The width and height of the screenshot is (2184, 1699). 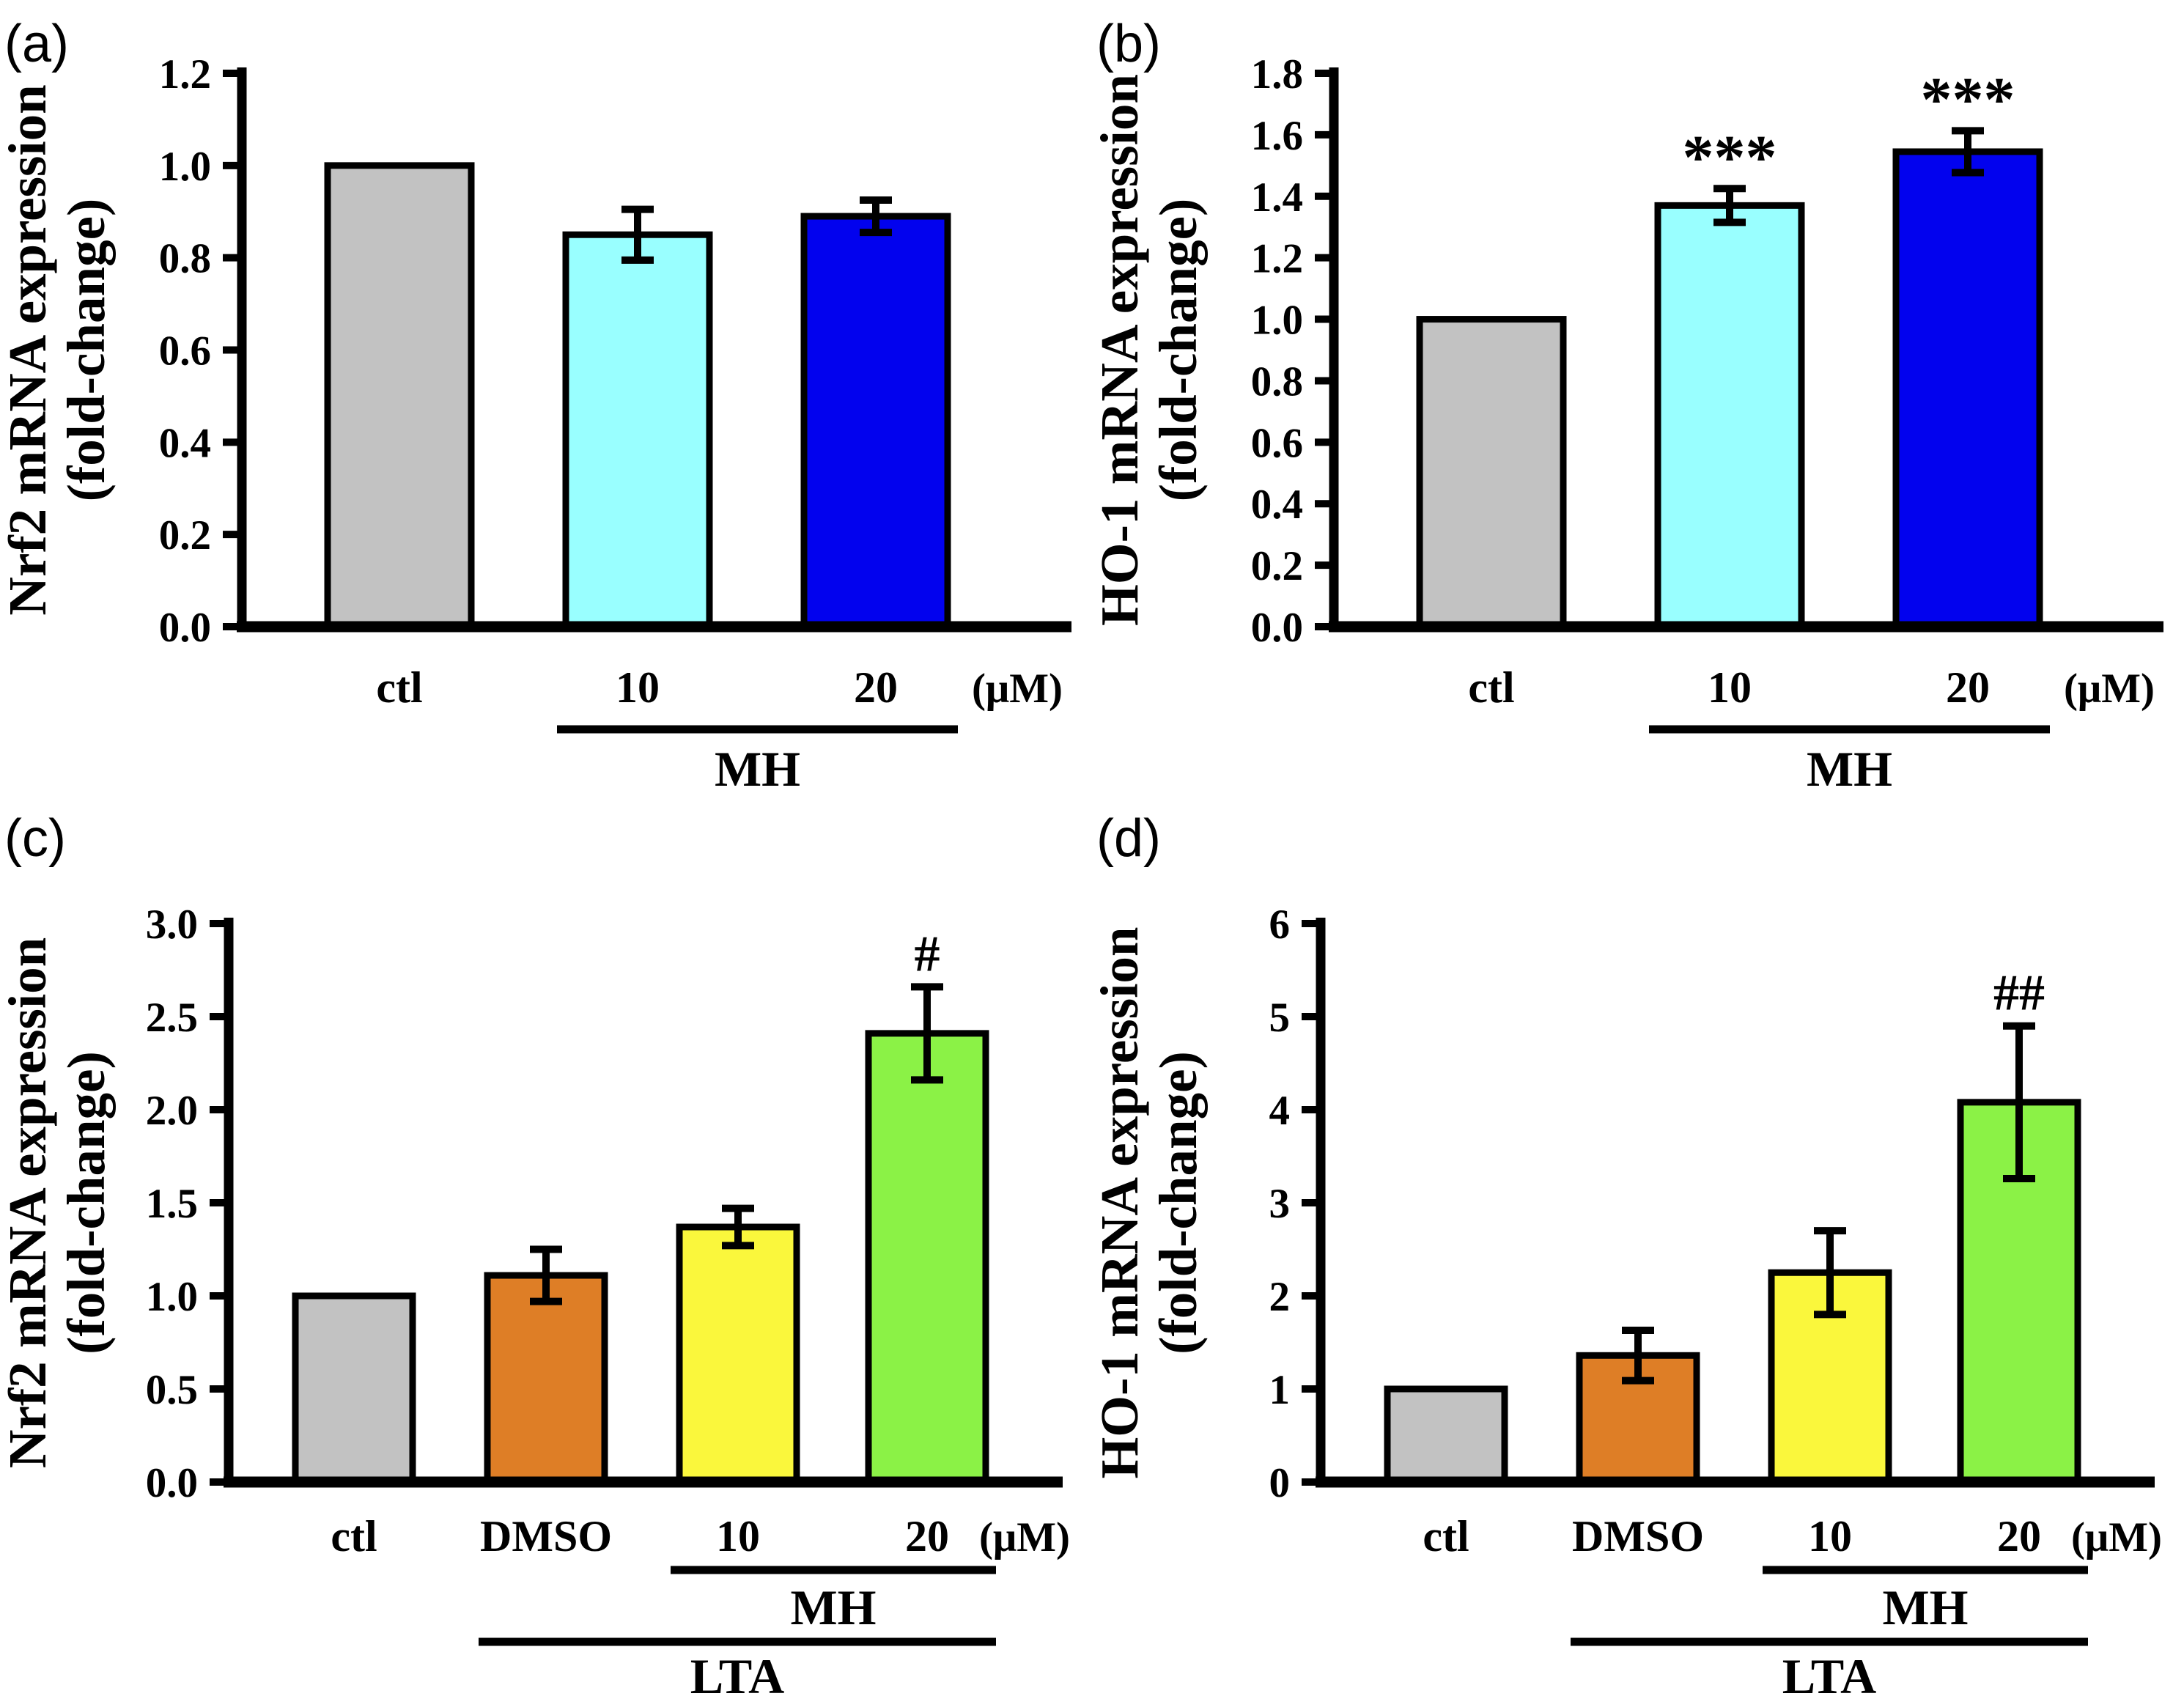 What do you see at coordinates (1129, 44) in the screenshot?
I see `panel-letter-label: (b)` at bounding box center [1129, 44].